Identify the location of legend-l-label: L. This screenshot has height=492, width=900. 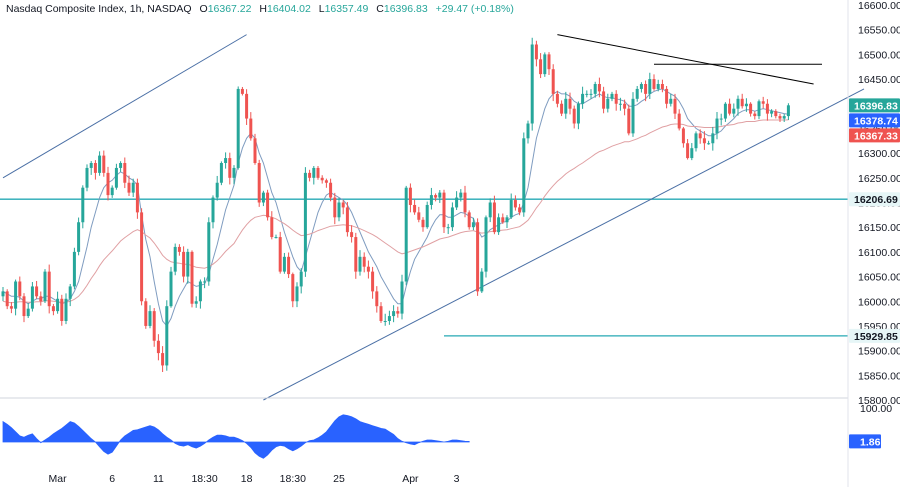
(322, 9).